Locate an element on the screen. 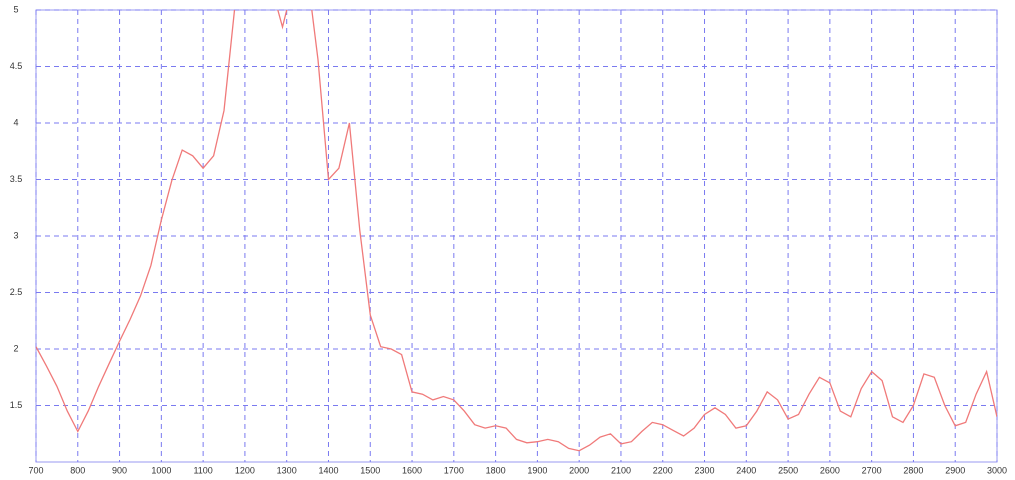 The image size is (1015, 480). x-tick-label: 2400 is located at coordinates (746, 470).